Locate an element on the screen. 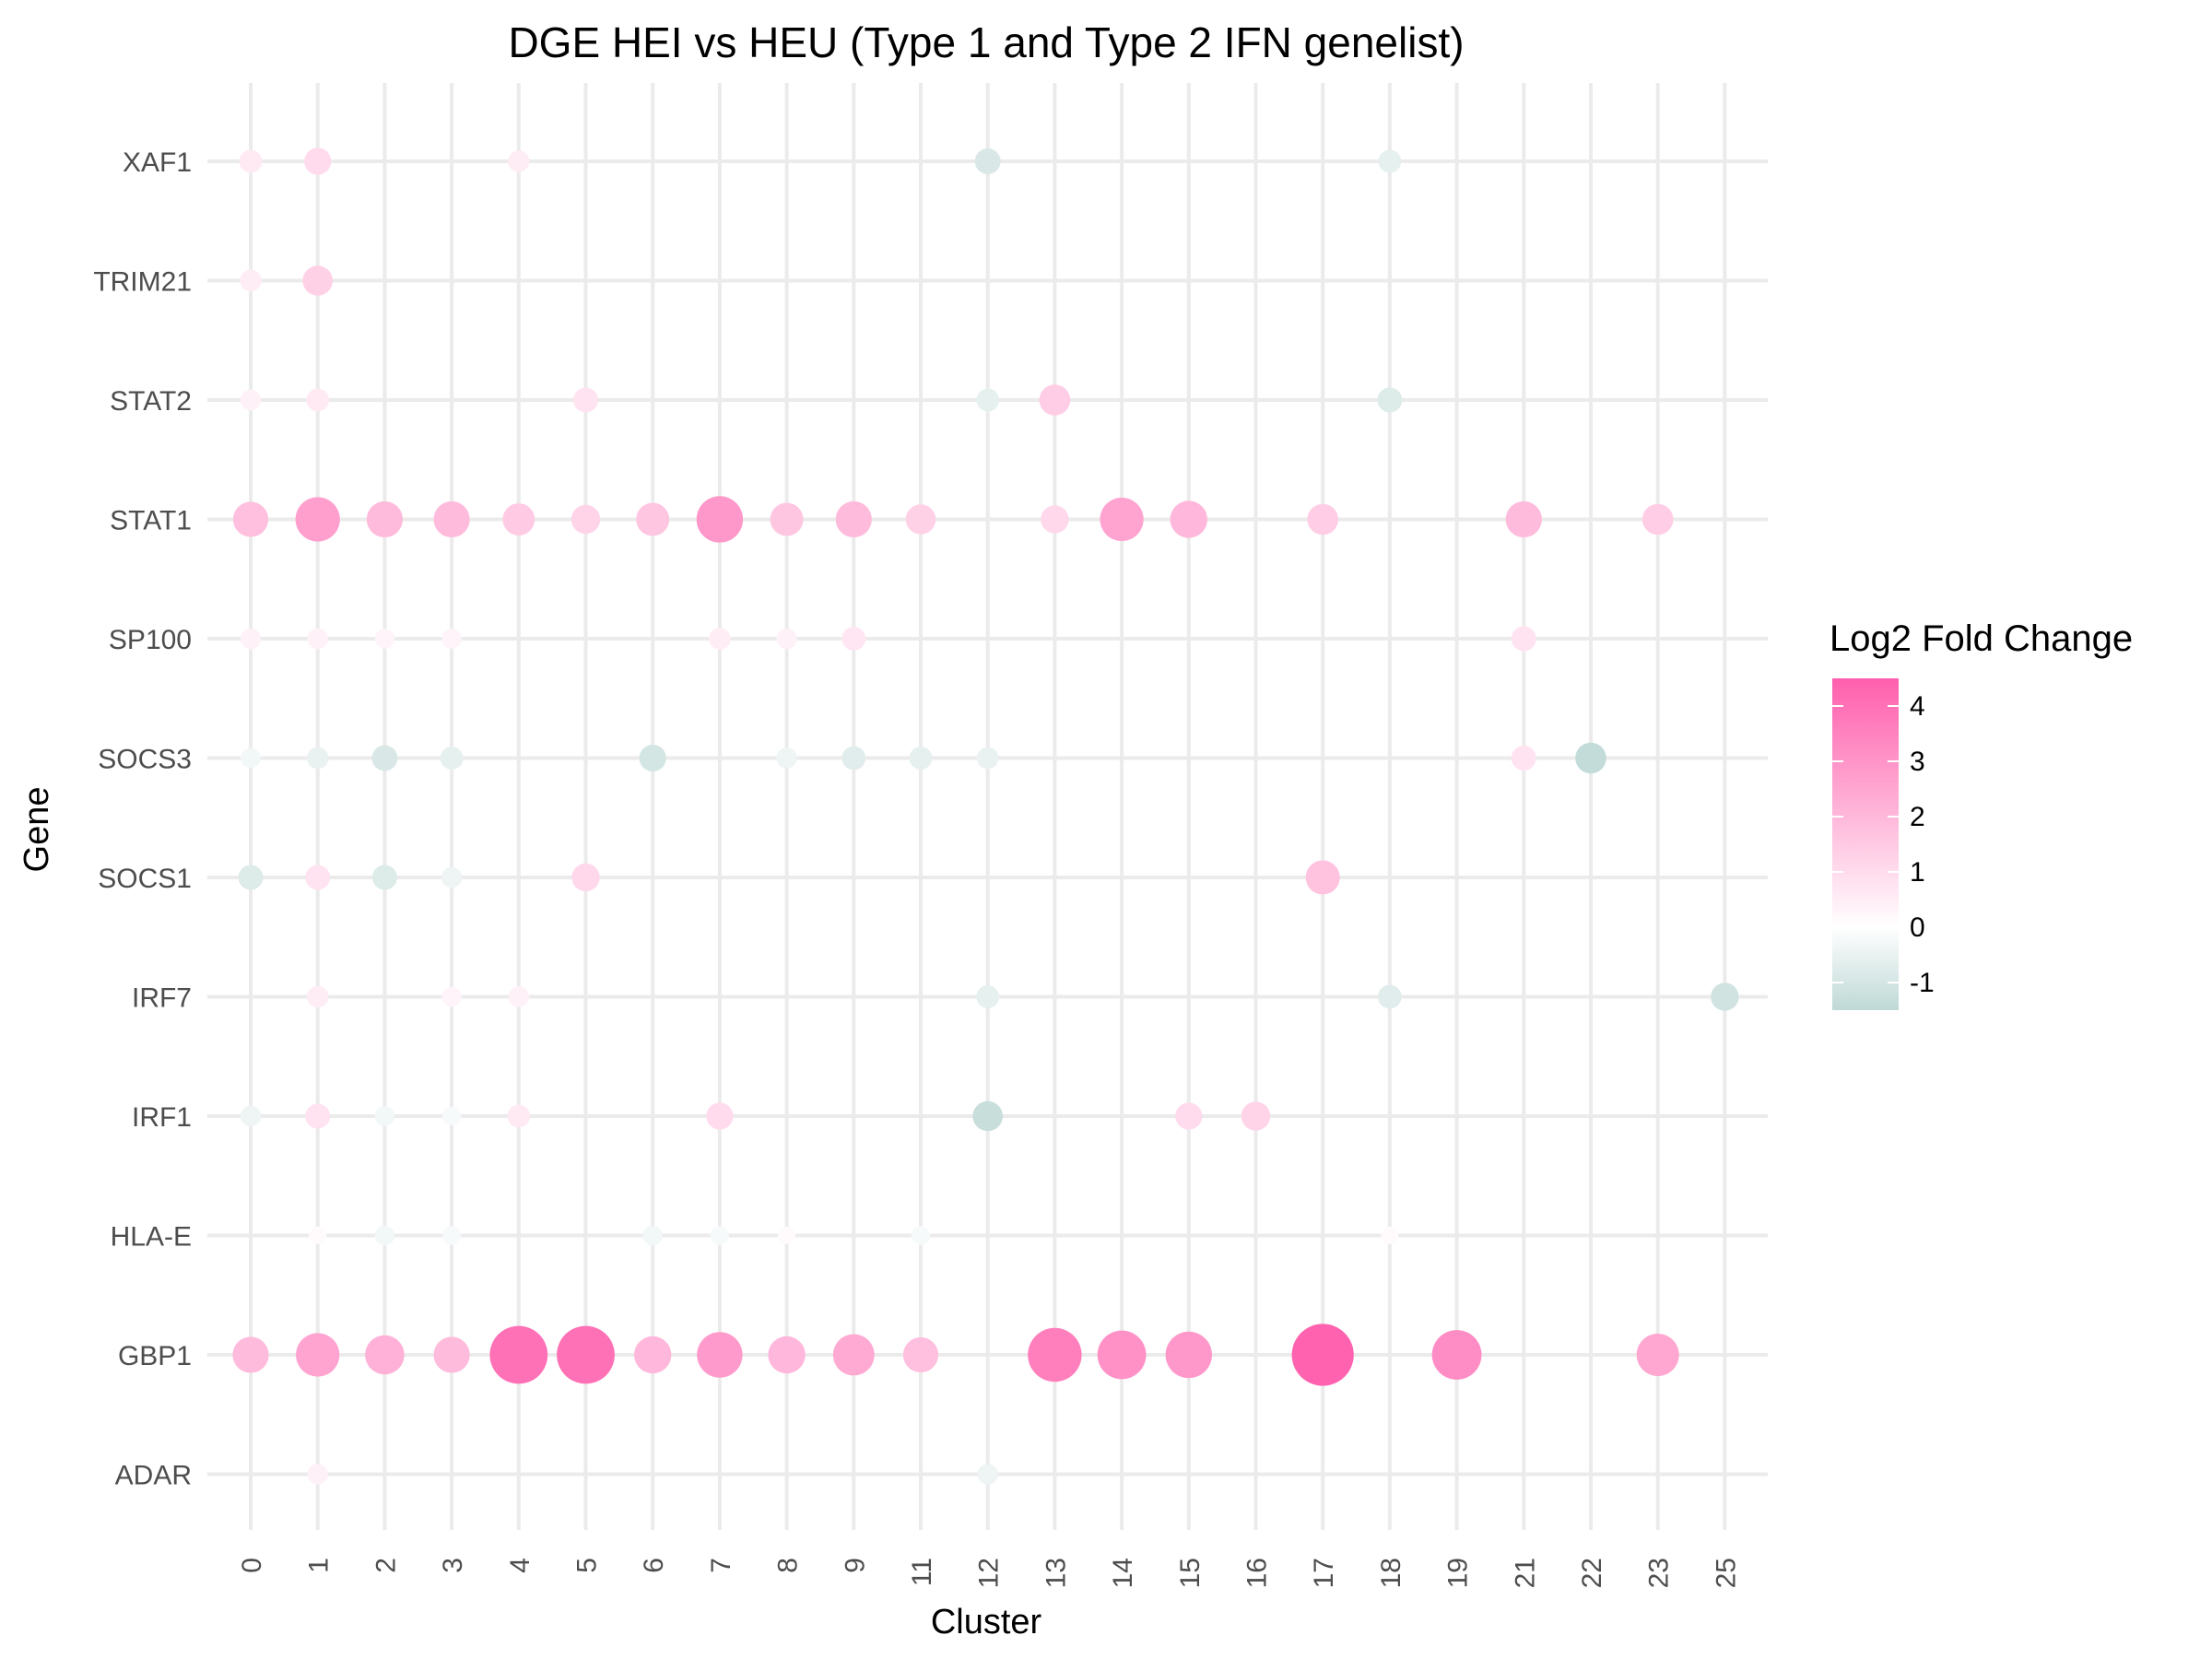 This screenshot has height=1659, width=2212. x-tick-label: 14 is located at coordinates (1123, 1573).